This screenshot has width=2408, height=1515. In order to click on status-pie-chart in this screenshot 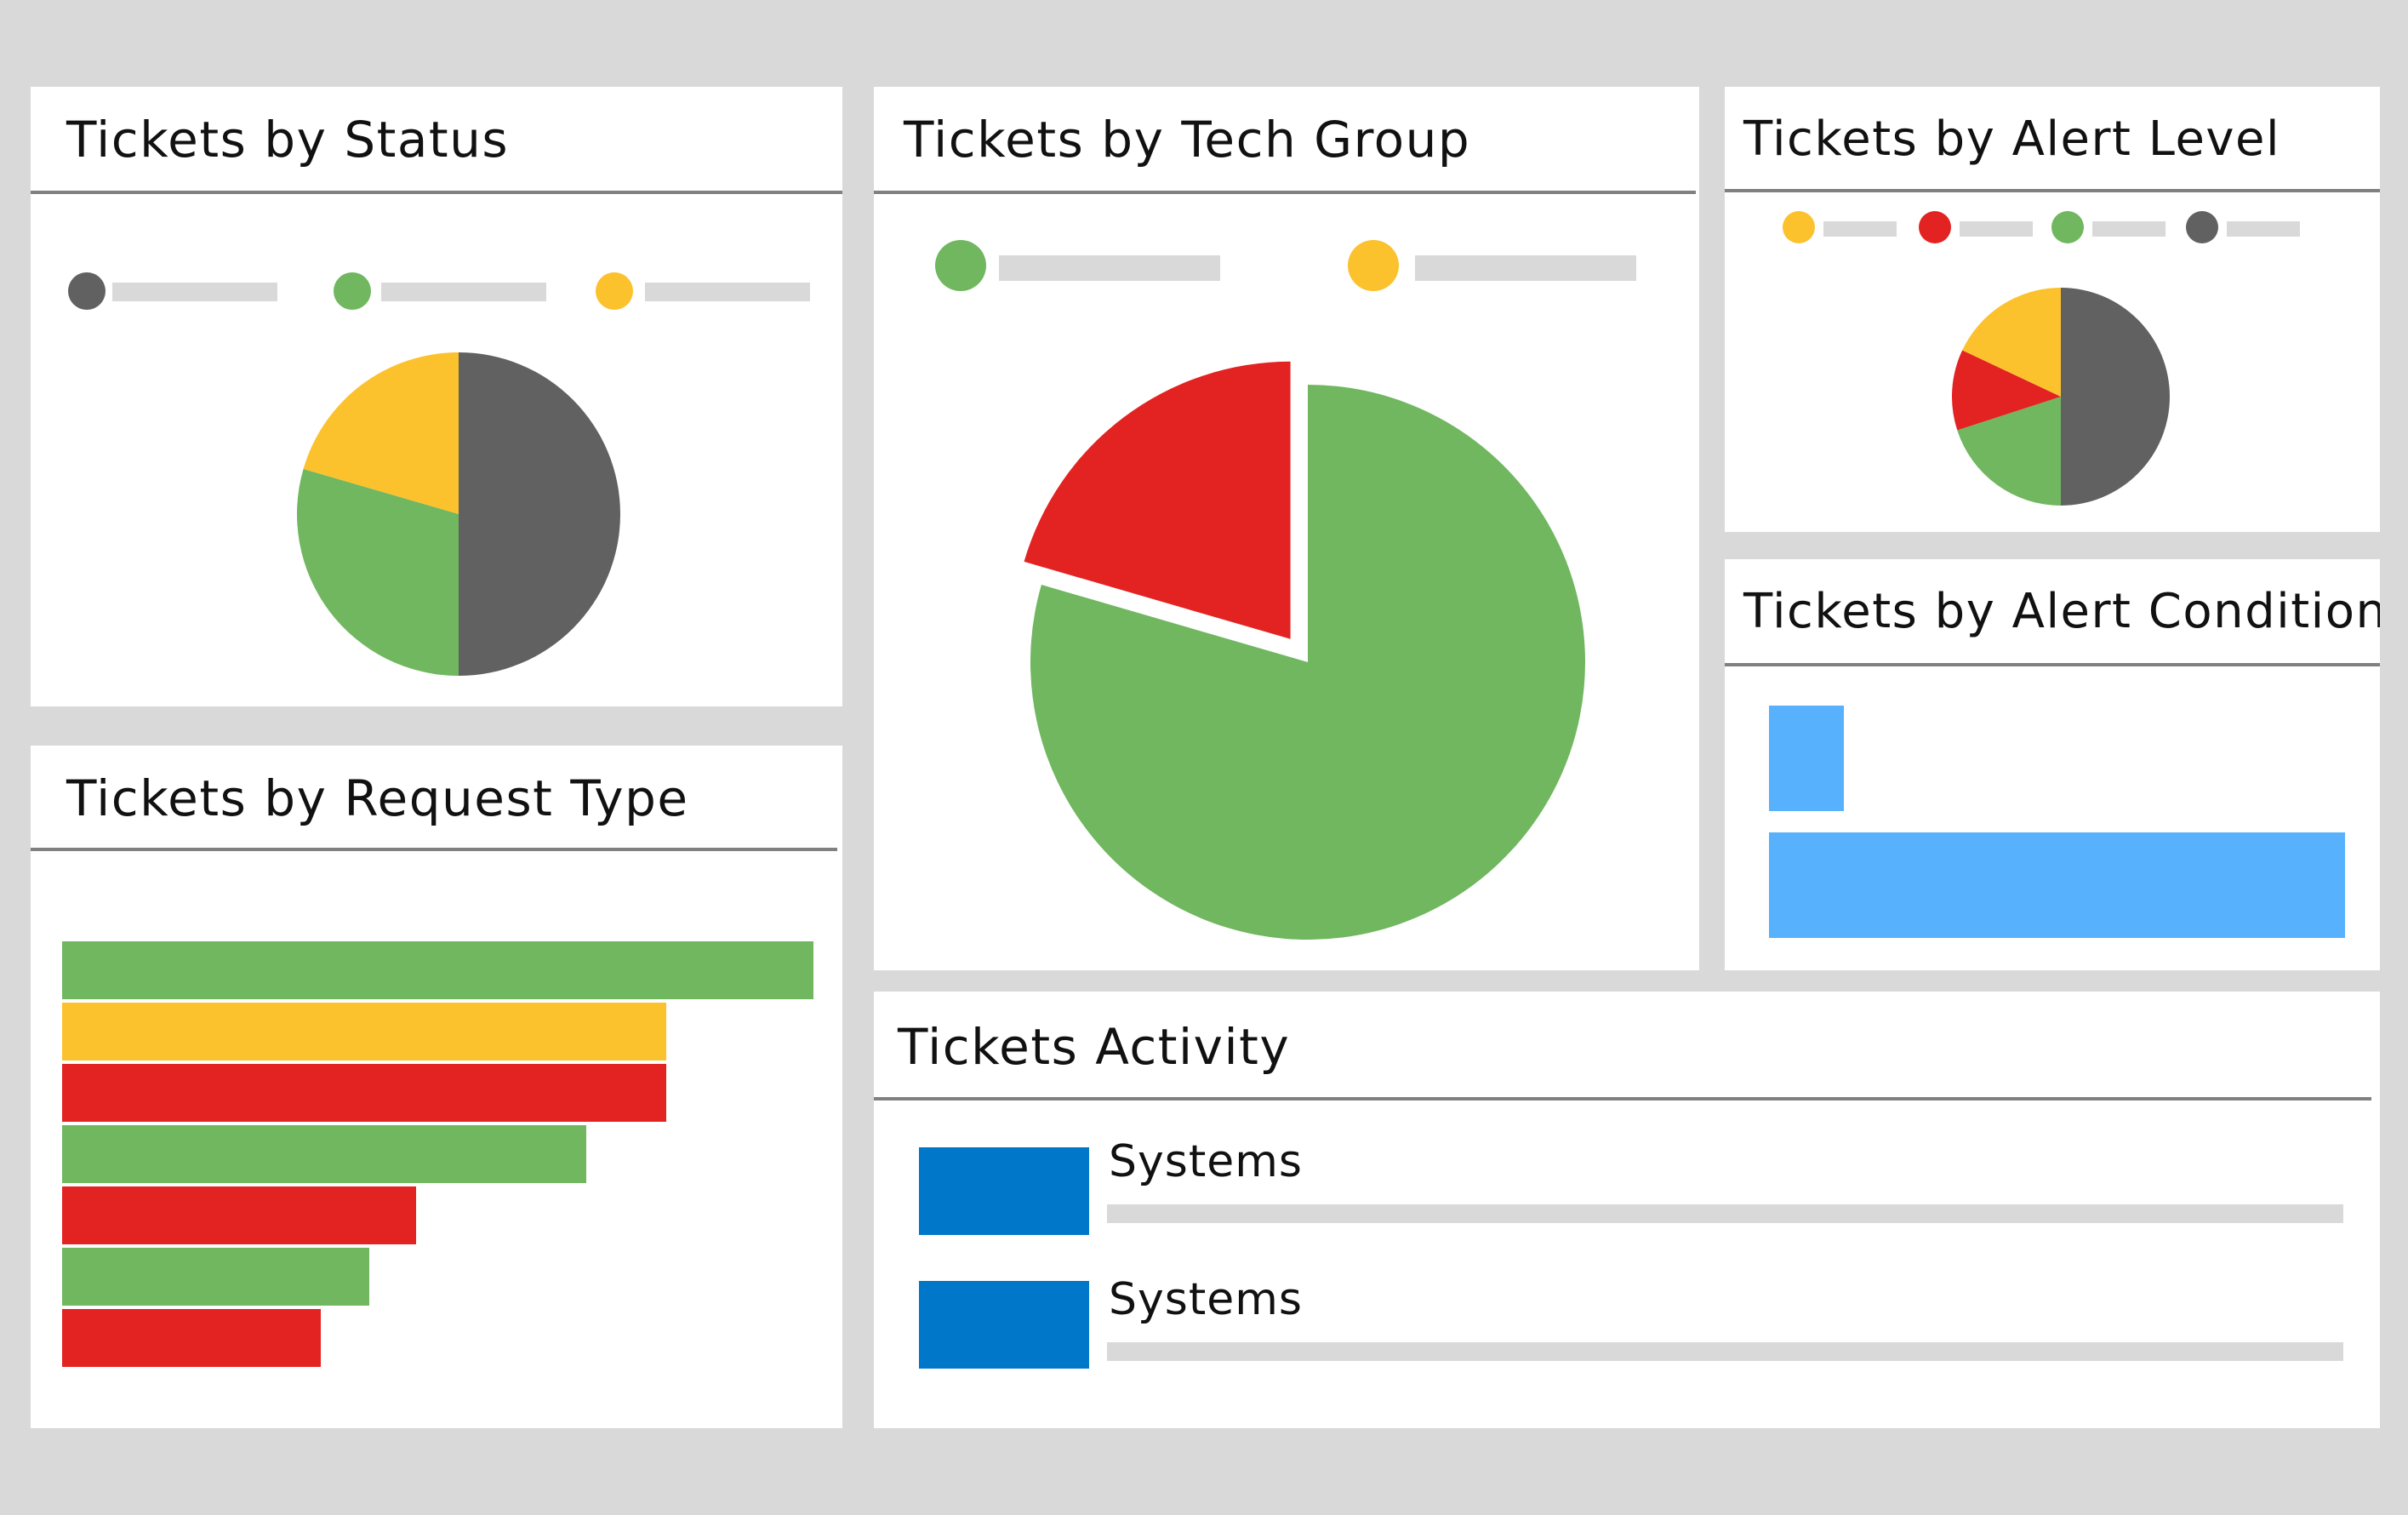, I will do `click(458, 514)`.